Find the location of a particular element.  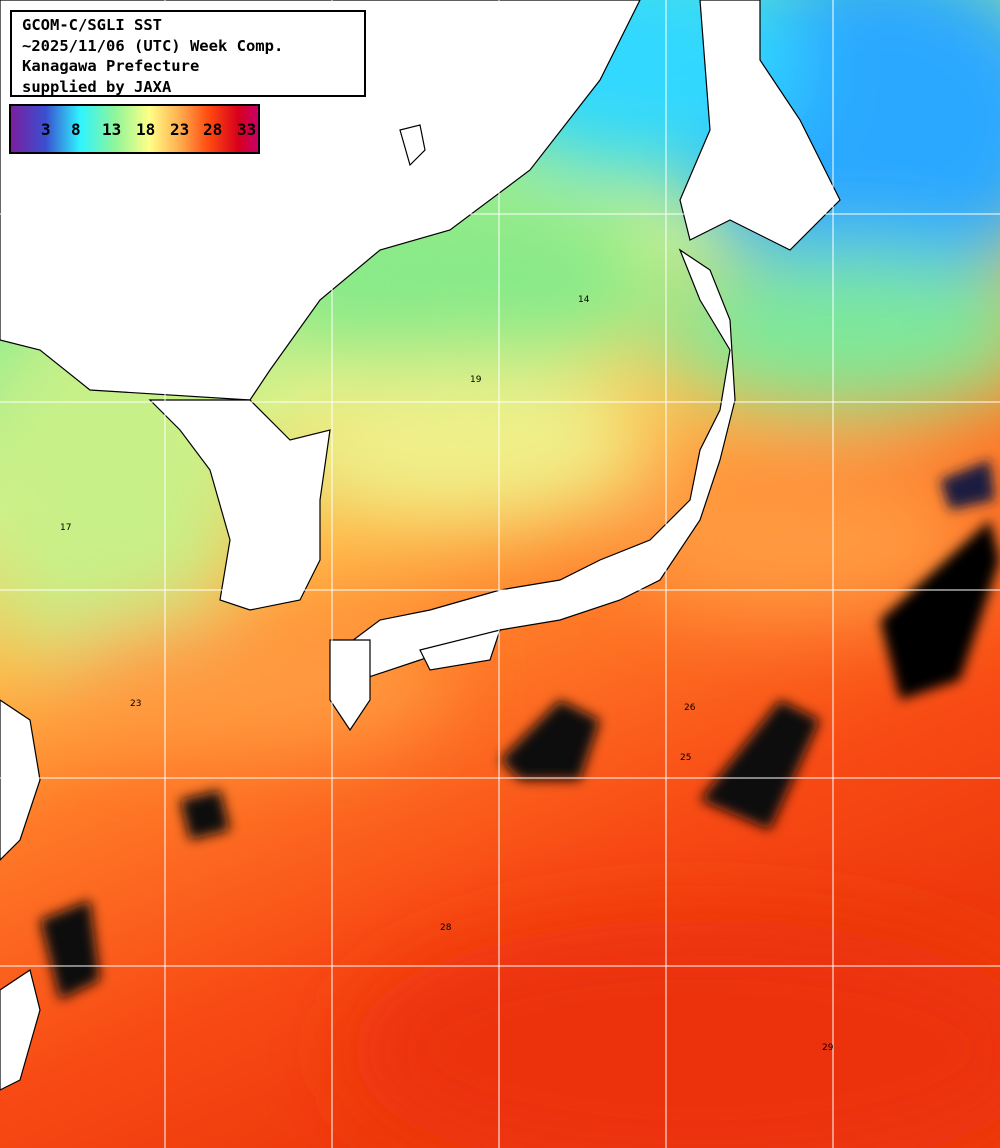

contour-label: 23 is located at coordinates (135, 704).